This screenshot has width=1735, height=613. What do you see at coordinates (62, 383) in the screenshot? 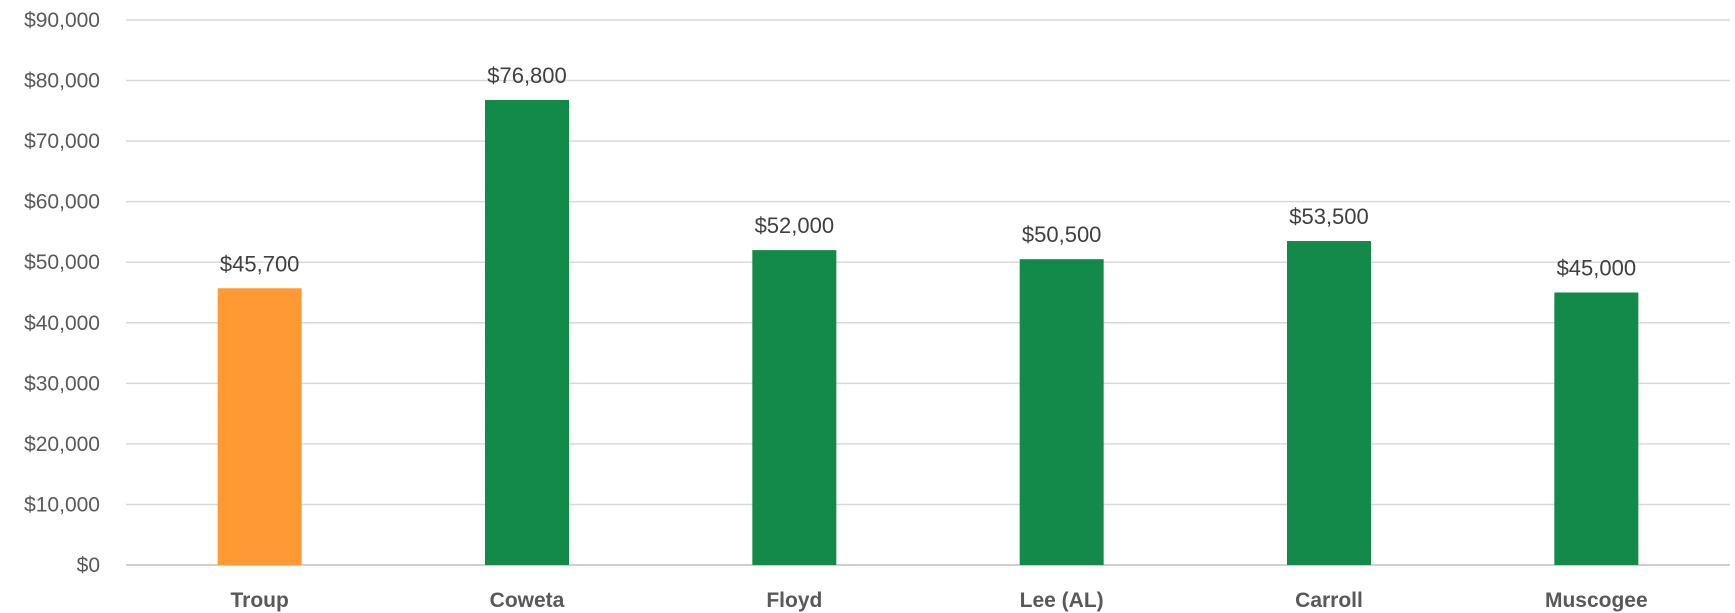
I see `y-tick-label: $30,000` at bounding box center [62, 383].